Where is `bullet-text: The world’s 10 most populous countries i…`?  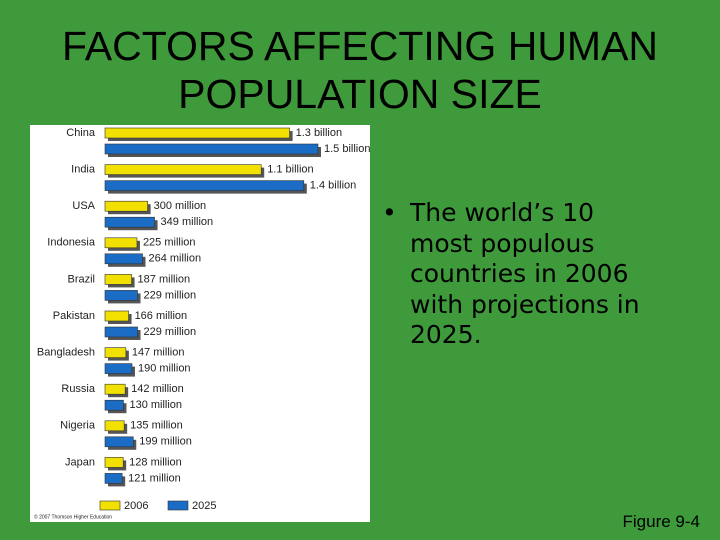 bullet-text: The world’s 10 most populous countries i… is located at coordinates (514, 274).